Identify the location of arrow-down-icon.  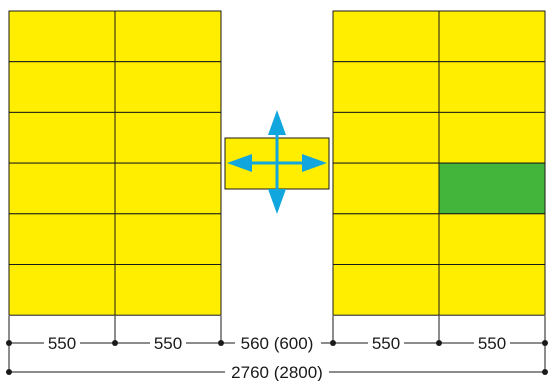
(277, 201).